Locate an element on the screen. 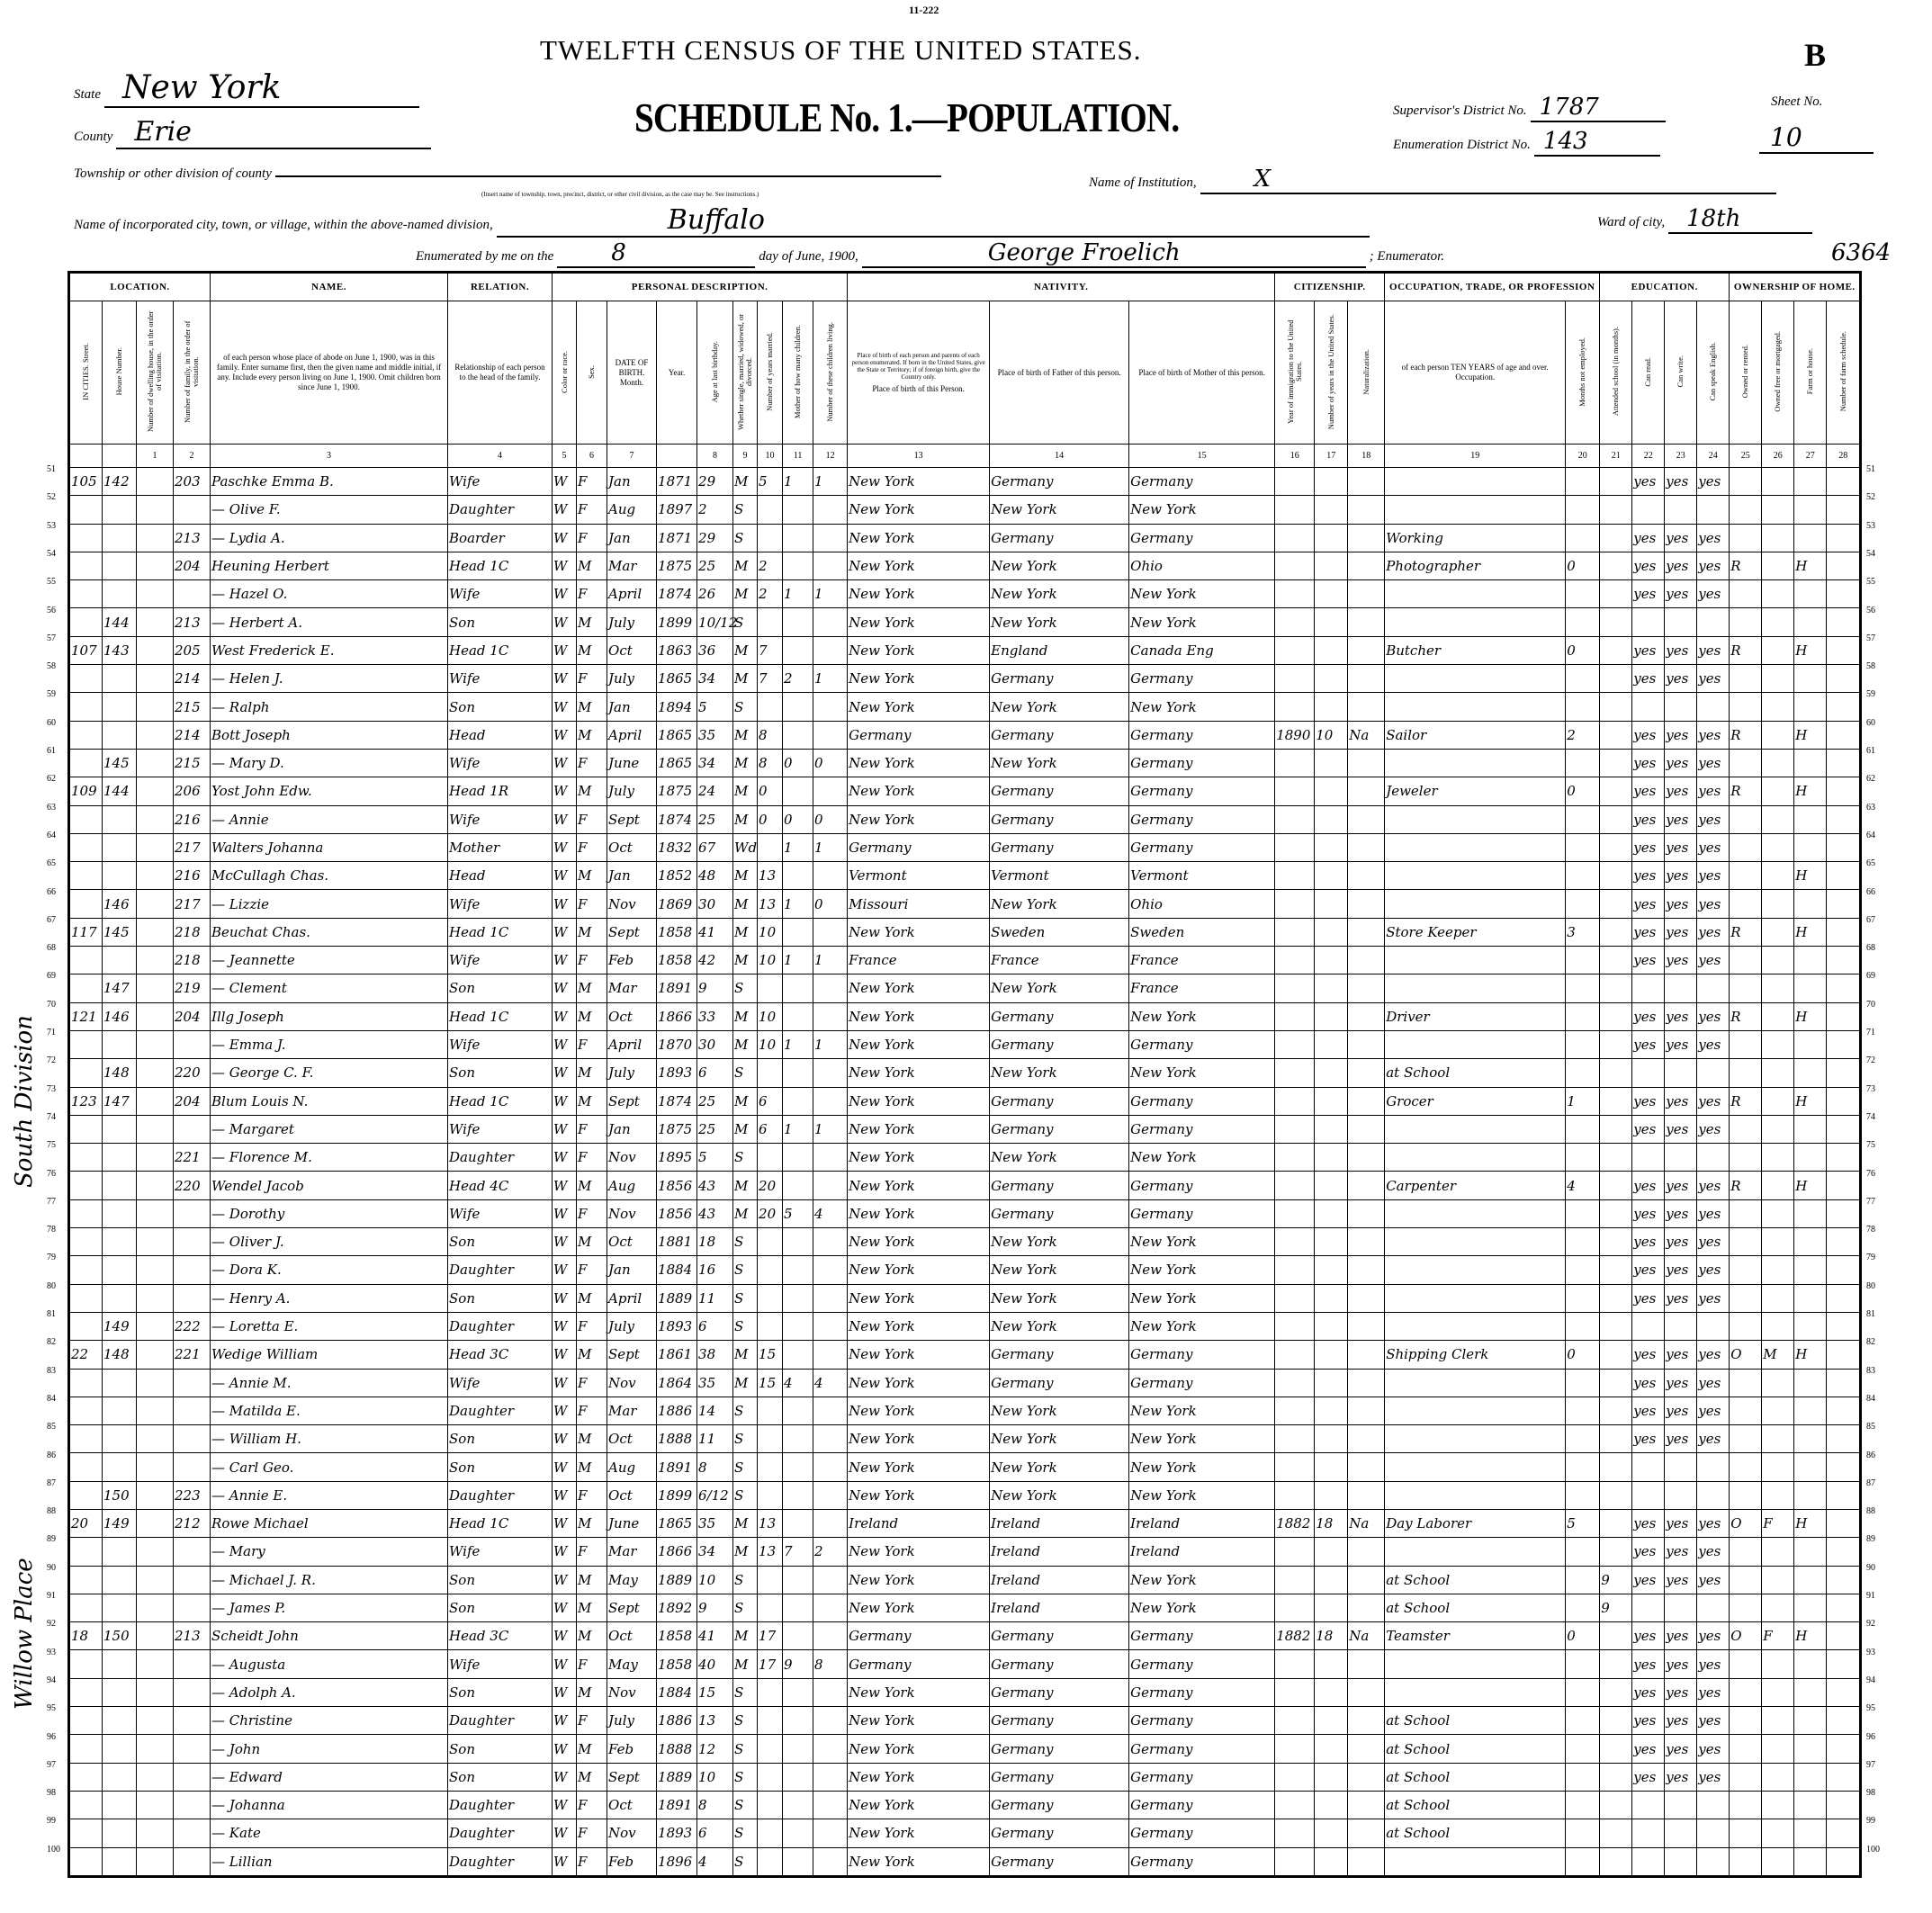 This screenshot has width=1932, height=1913. cell-person-name: — Carl Geo. is located at coordinates (329, 1467).